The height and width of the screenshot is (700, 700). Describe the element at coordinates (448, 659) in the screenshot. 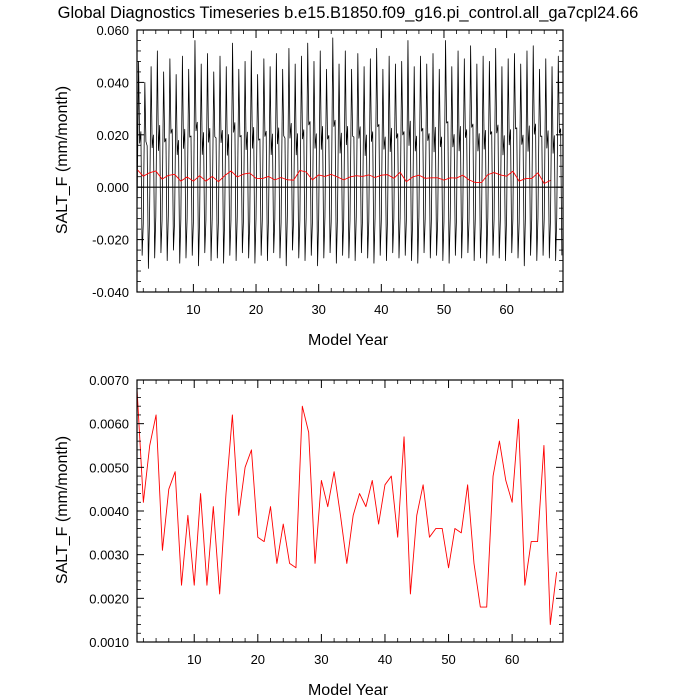

I see `bottom-xtick-label: 50` at that location.